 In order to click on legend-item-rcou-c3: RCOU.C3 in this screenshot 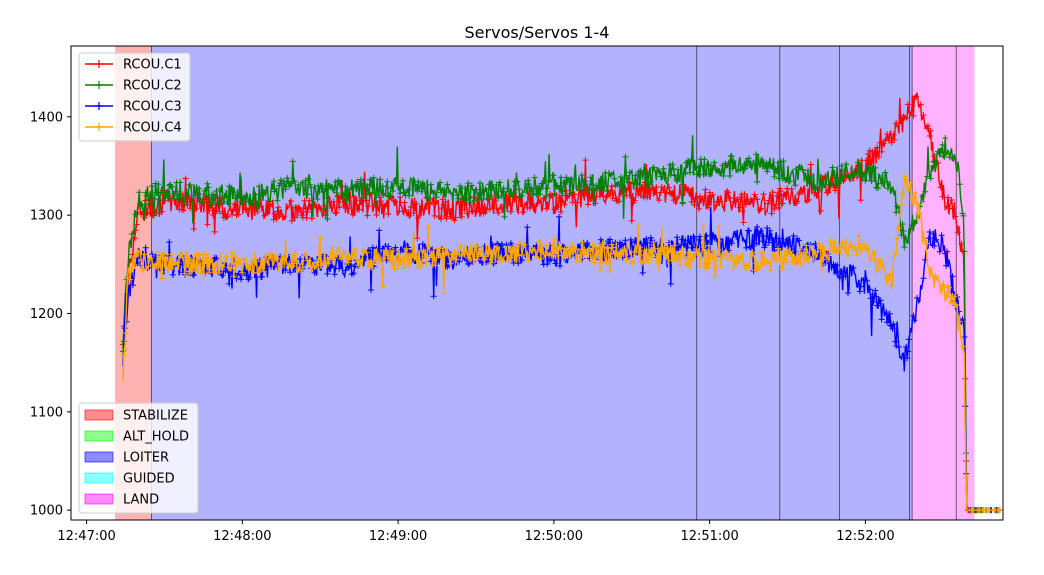, I will do `click(133, 107)`.